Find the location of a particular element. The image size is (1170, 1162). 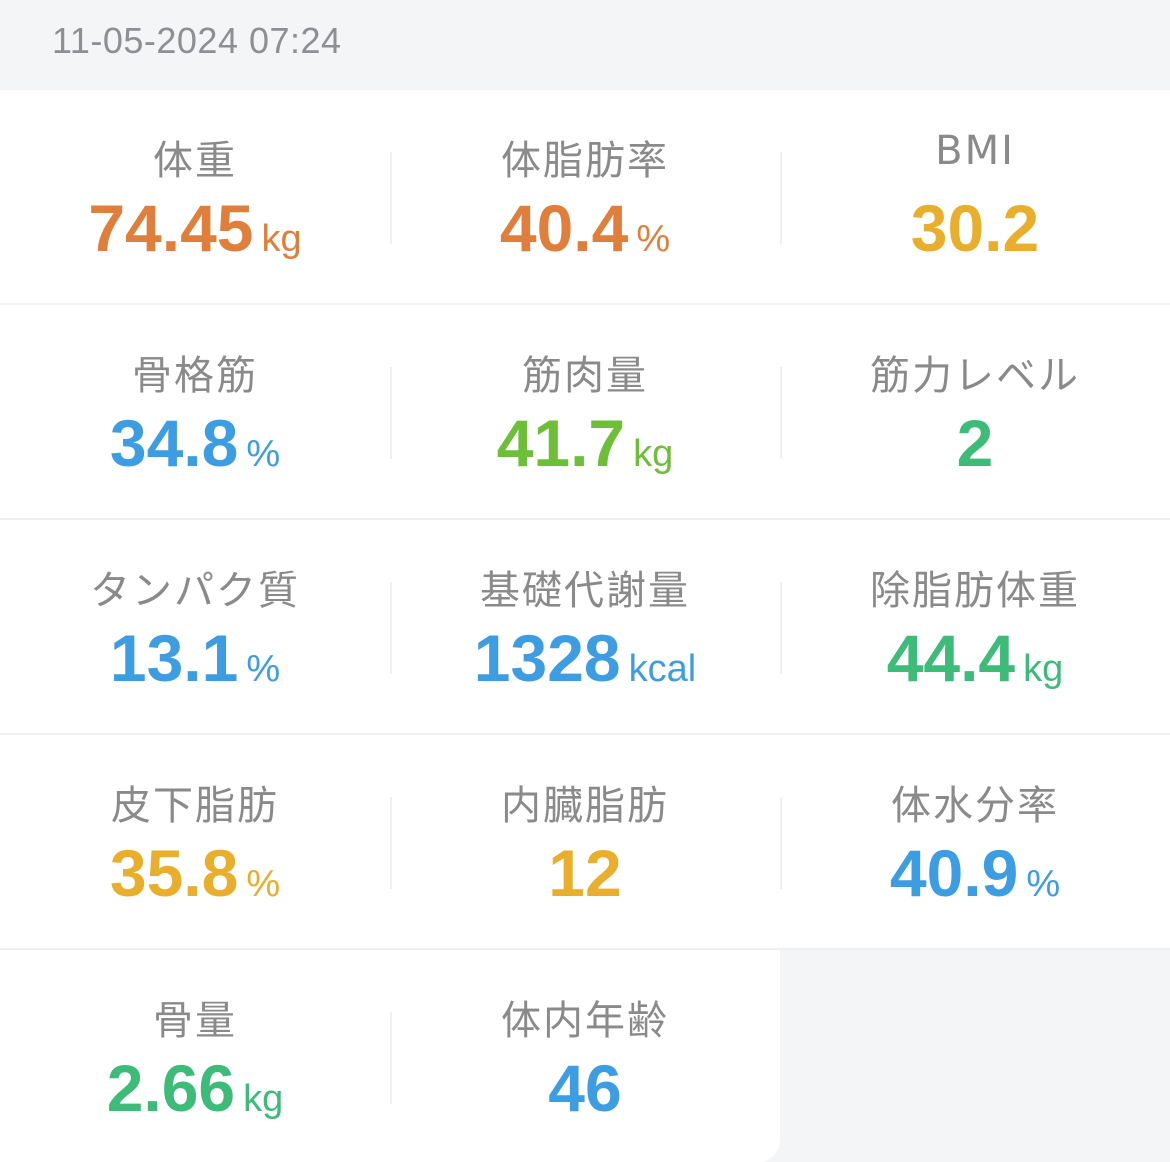

metric-value: 40.9 is located at coordinates (954, 873).